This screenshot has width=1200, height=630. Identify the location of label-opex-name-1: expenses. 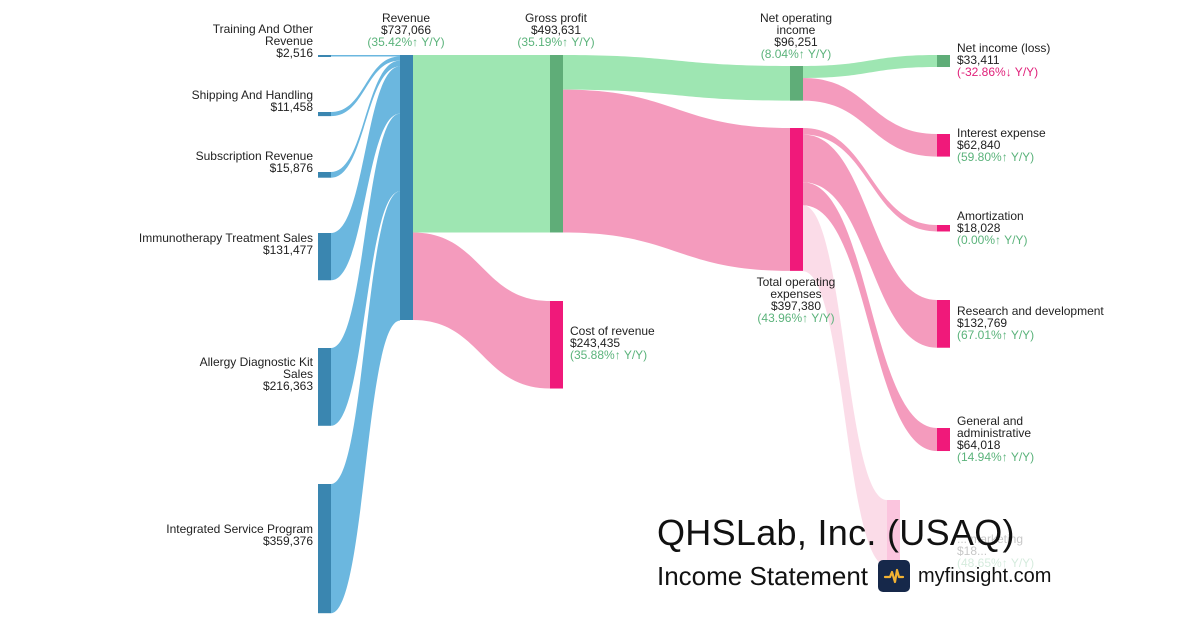
(795, 294).